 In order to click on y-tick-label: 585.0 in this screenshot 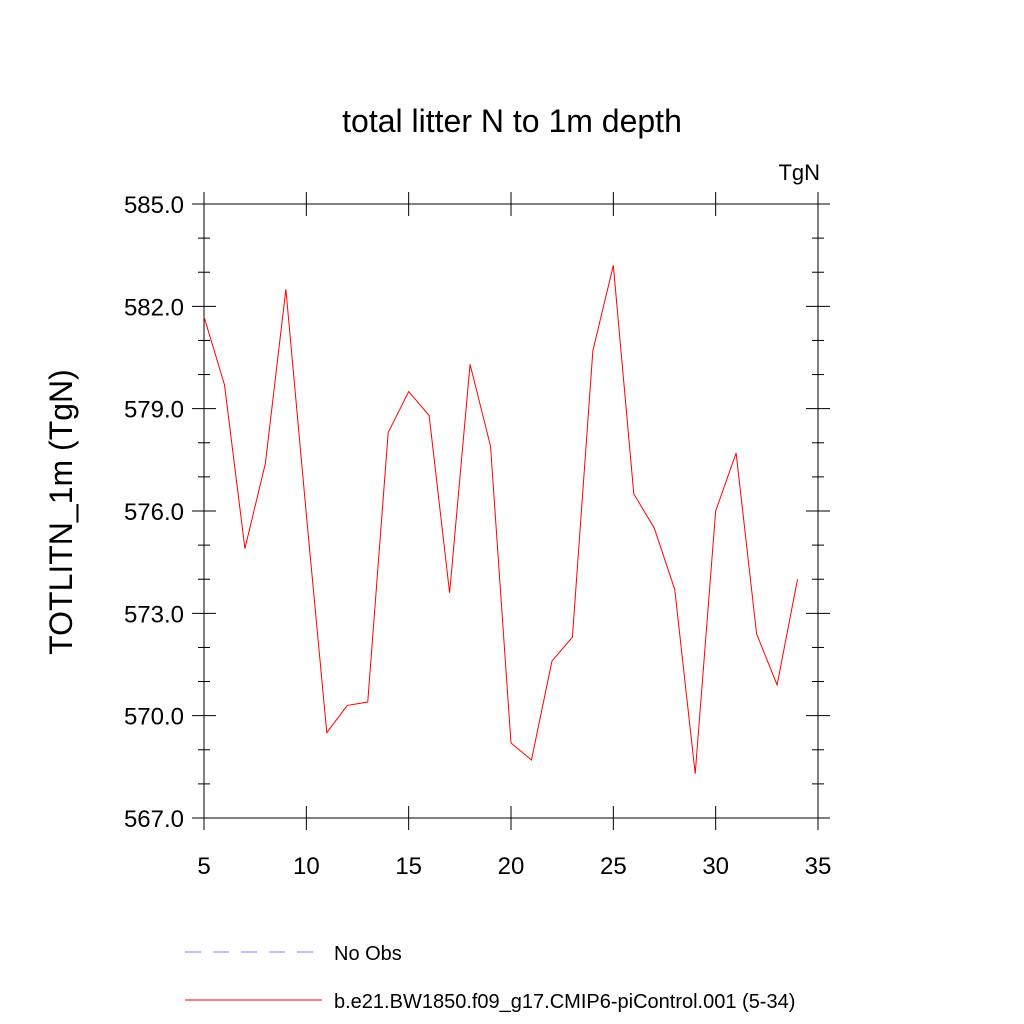, I will do `click(154, 205)`.